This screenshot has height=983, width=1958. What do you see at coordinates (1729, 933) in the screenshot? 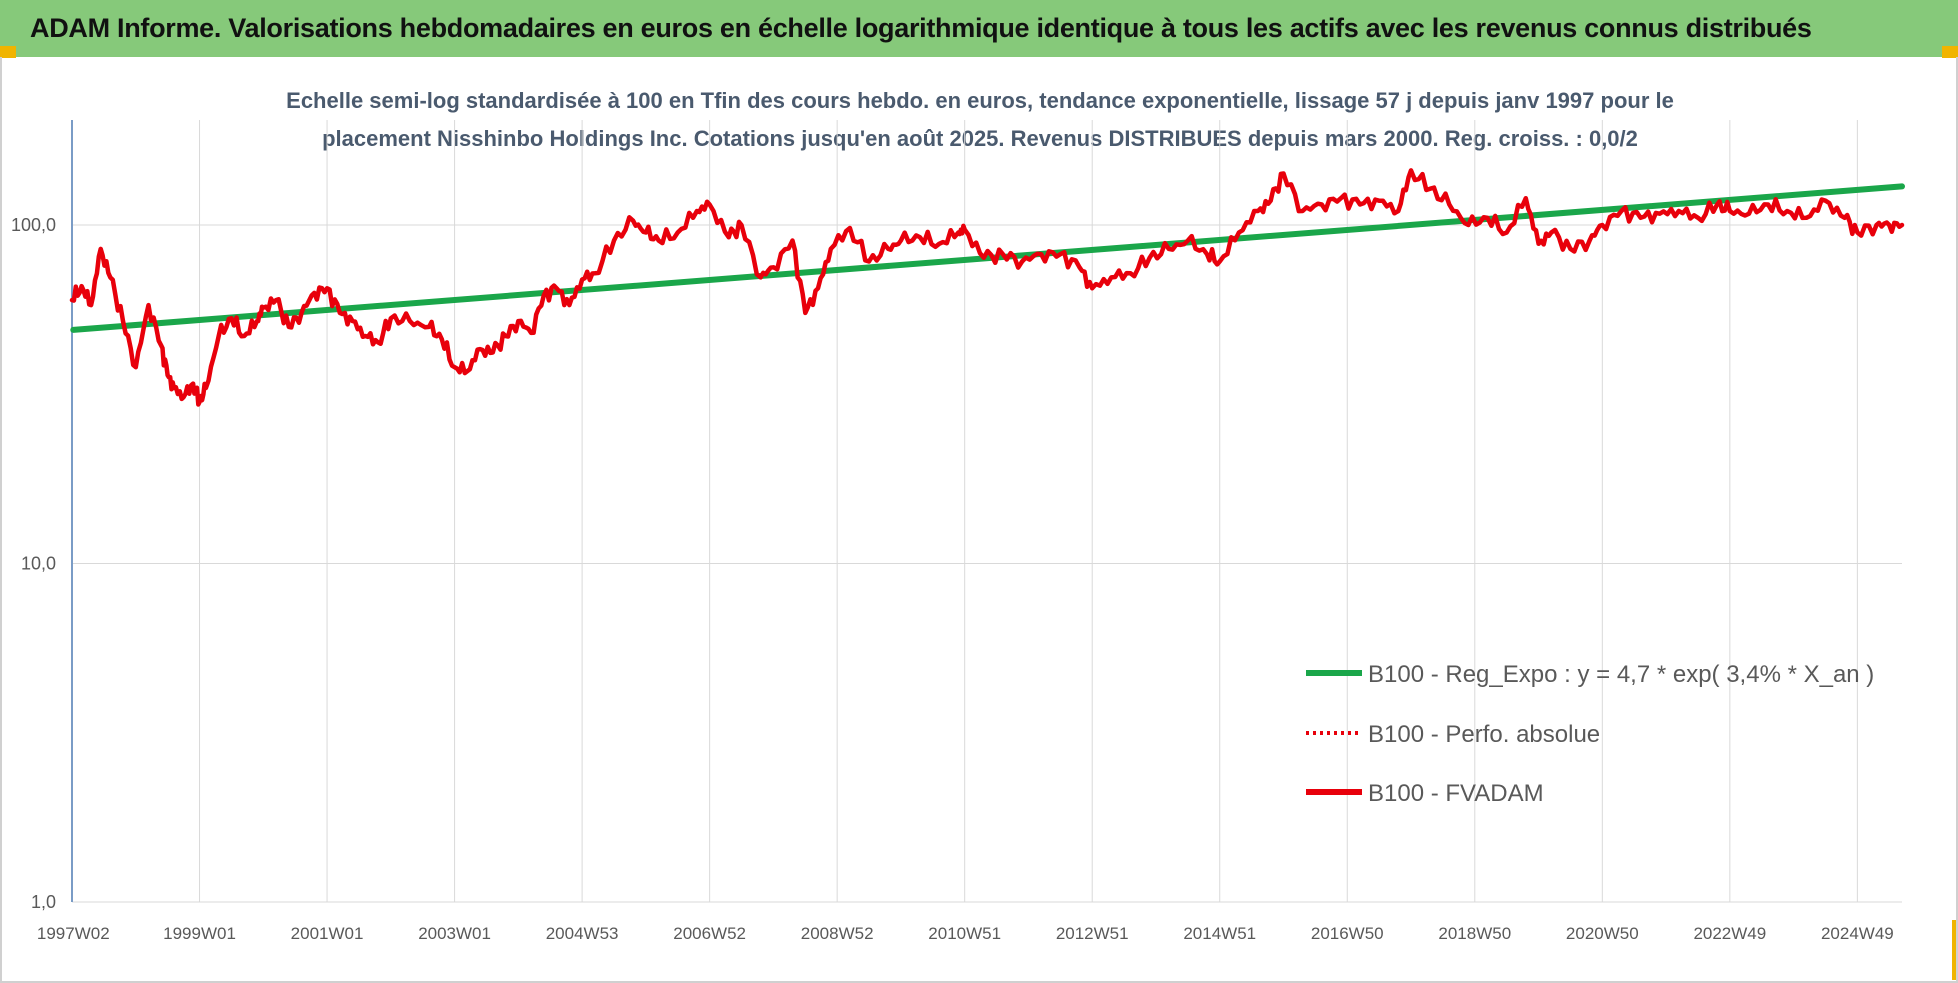
I see `x-tick-label: 2022W49` at bounding box center [1729, 933].